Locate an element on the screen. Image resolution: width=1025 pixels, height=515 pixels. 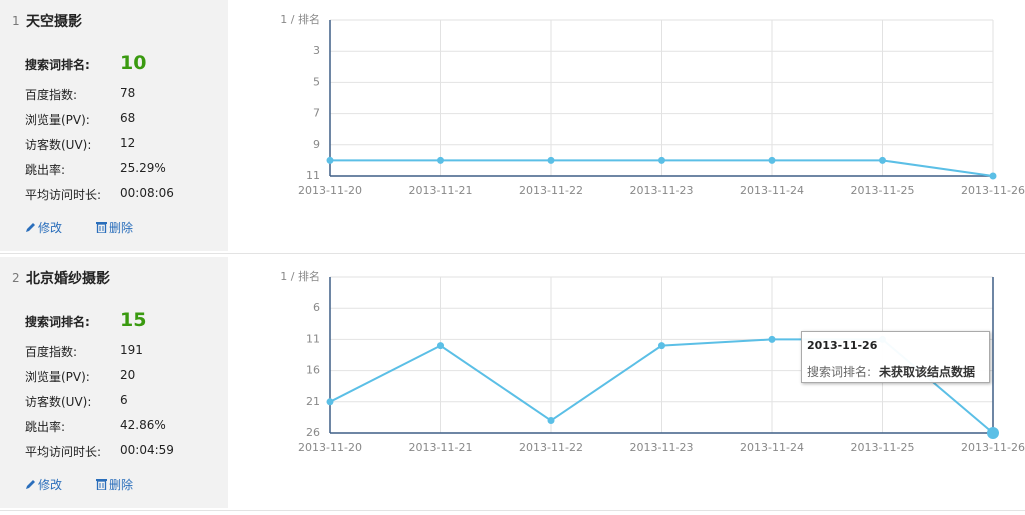
keyword-name: 天空摄影 is located at coordinates (54, 22).